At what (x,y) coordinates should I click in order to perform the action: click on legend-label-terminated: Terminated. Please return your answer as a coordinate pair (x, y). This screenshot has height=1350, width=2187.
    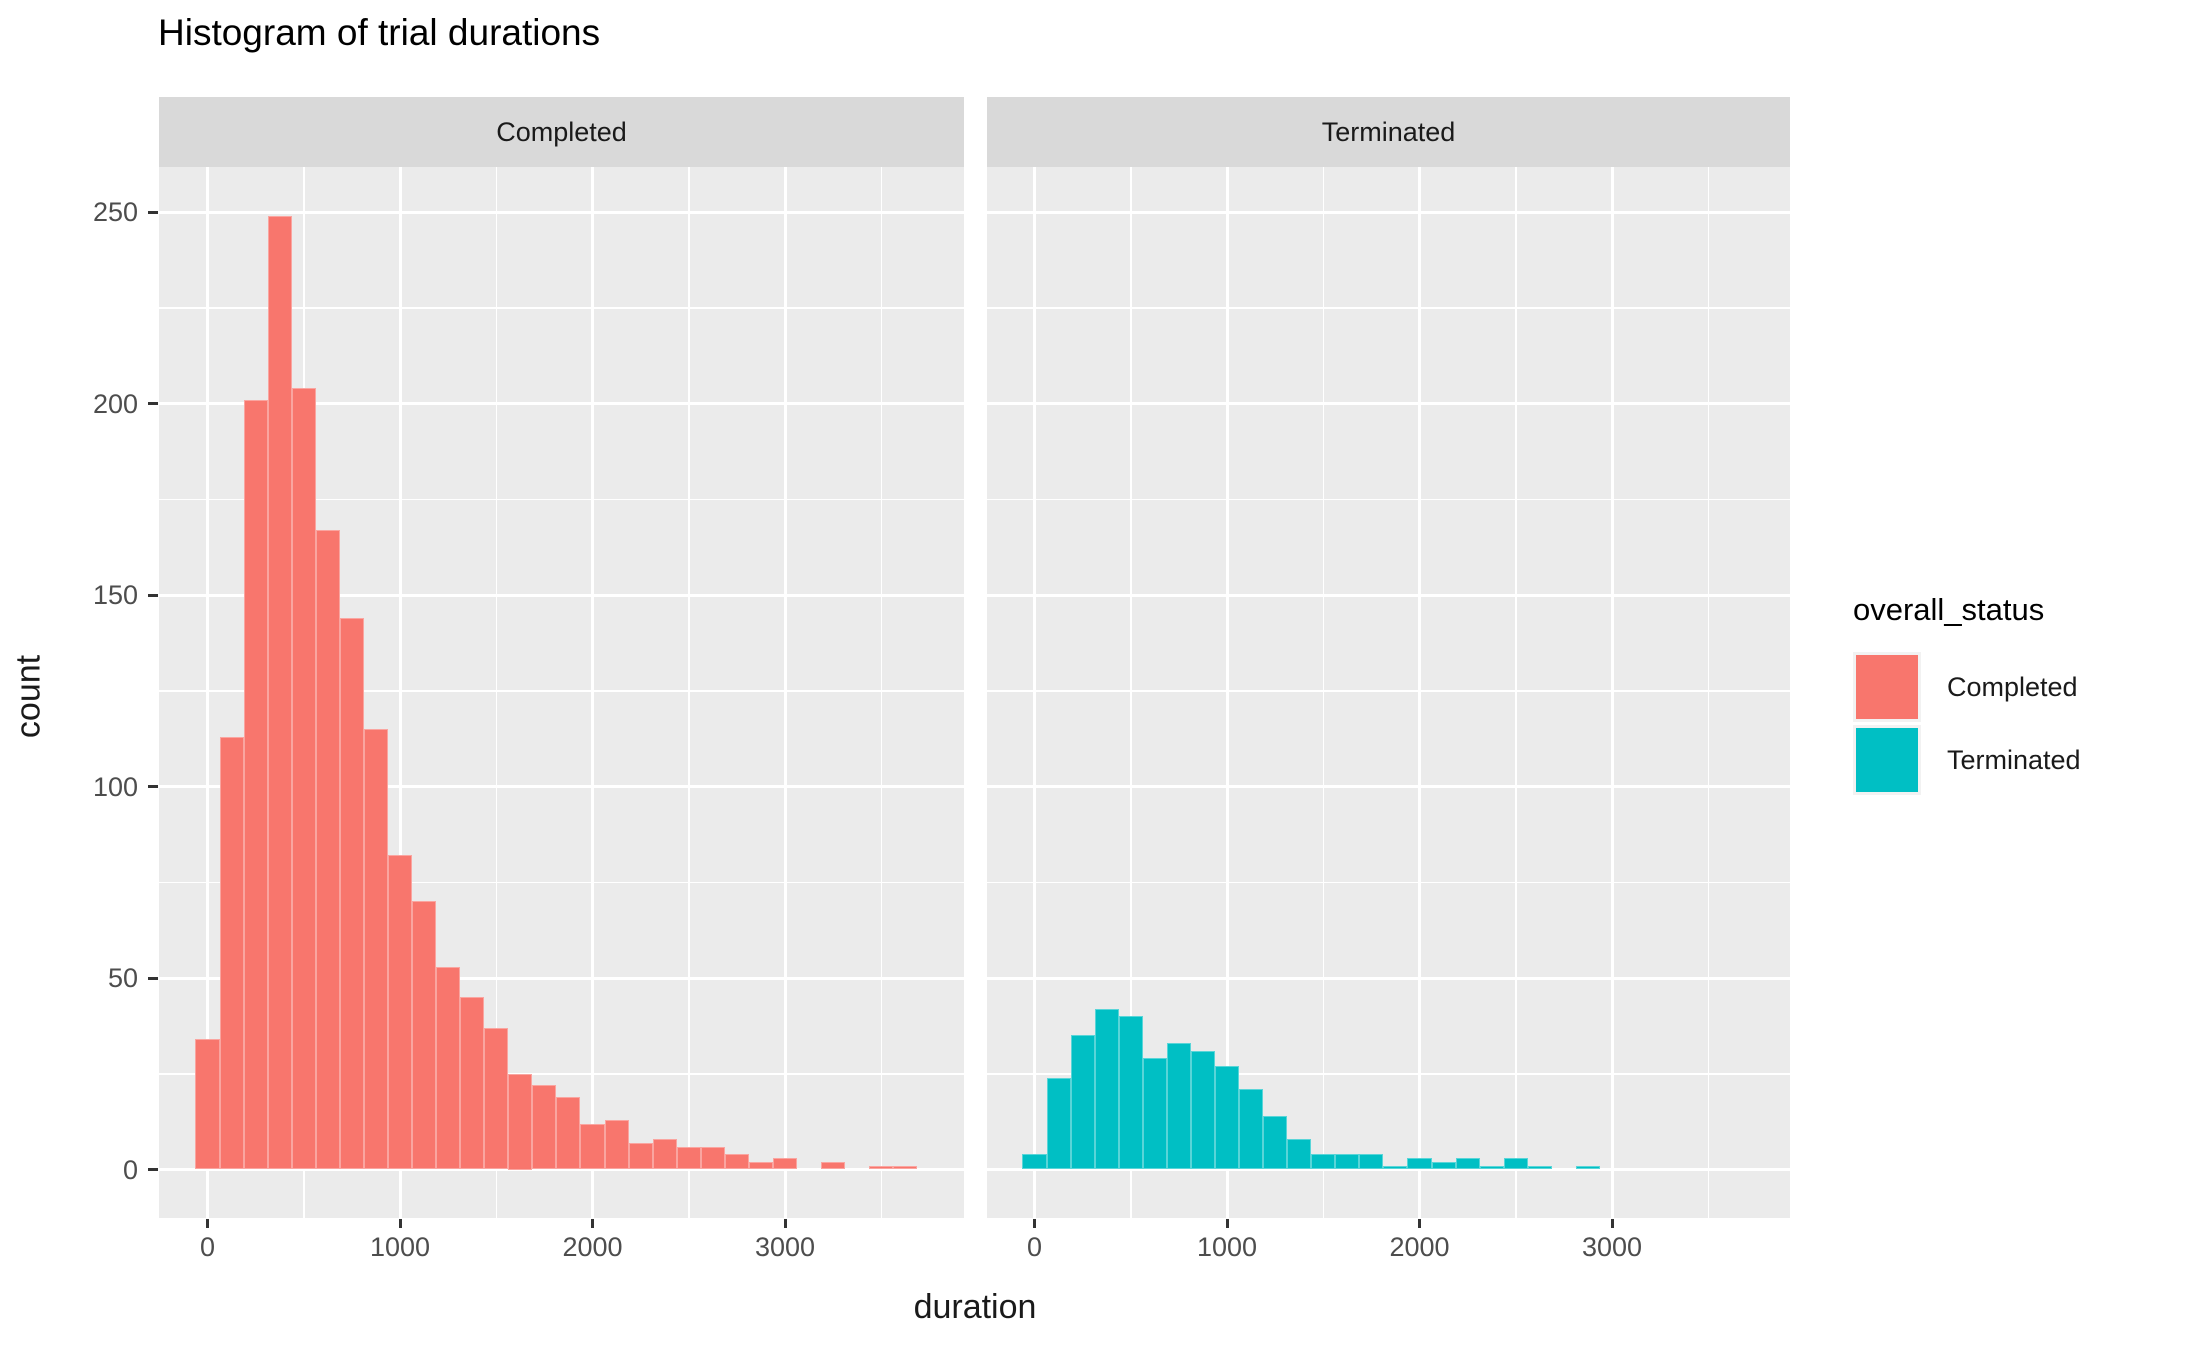
    Looking at the image, I should click on (2014, 759).